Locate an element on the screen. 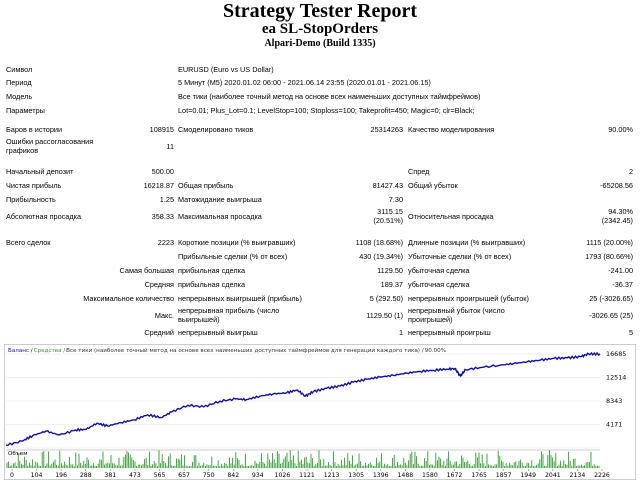 This screenshot has width=640, height=480. model-label: Модель is located at coordinates (19, 96).